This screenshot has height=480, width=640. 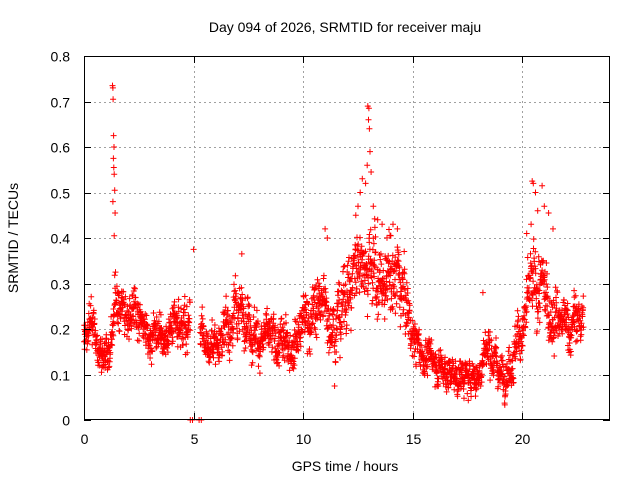 I want to click on x-tick-label: 10, so click(x=304, y=439).